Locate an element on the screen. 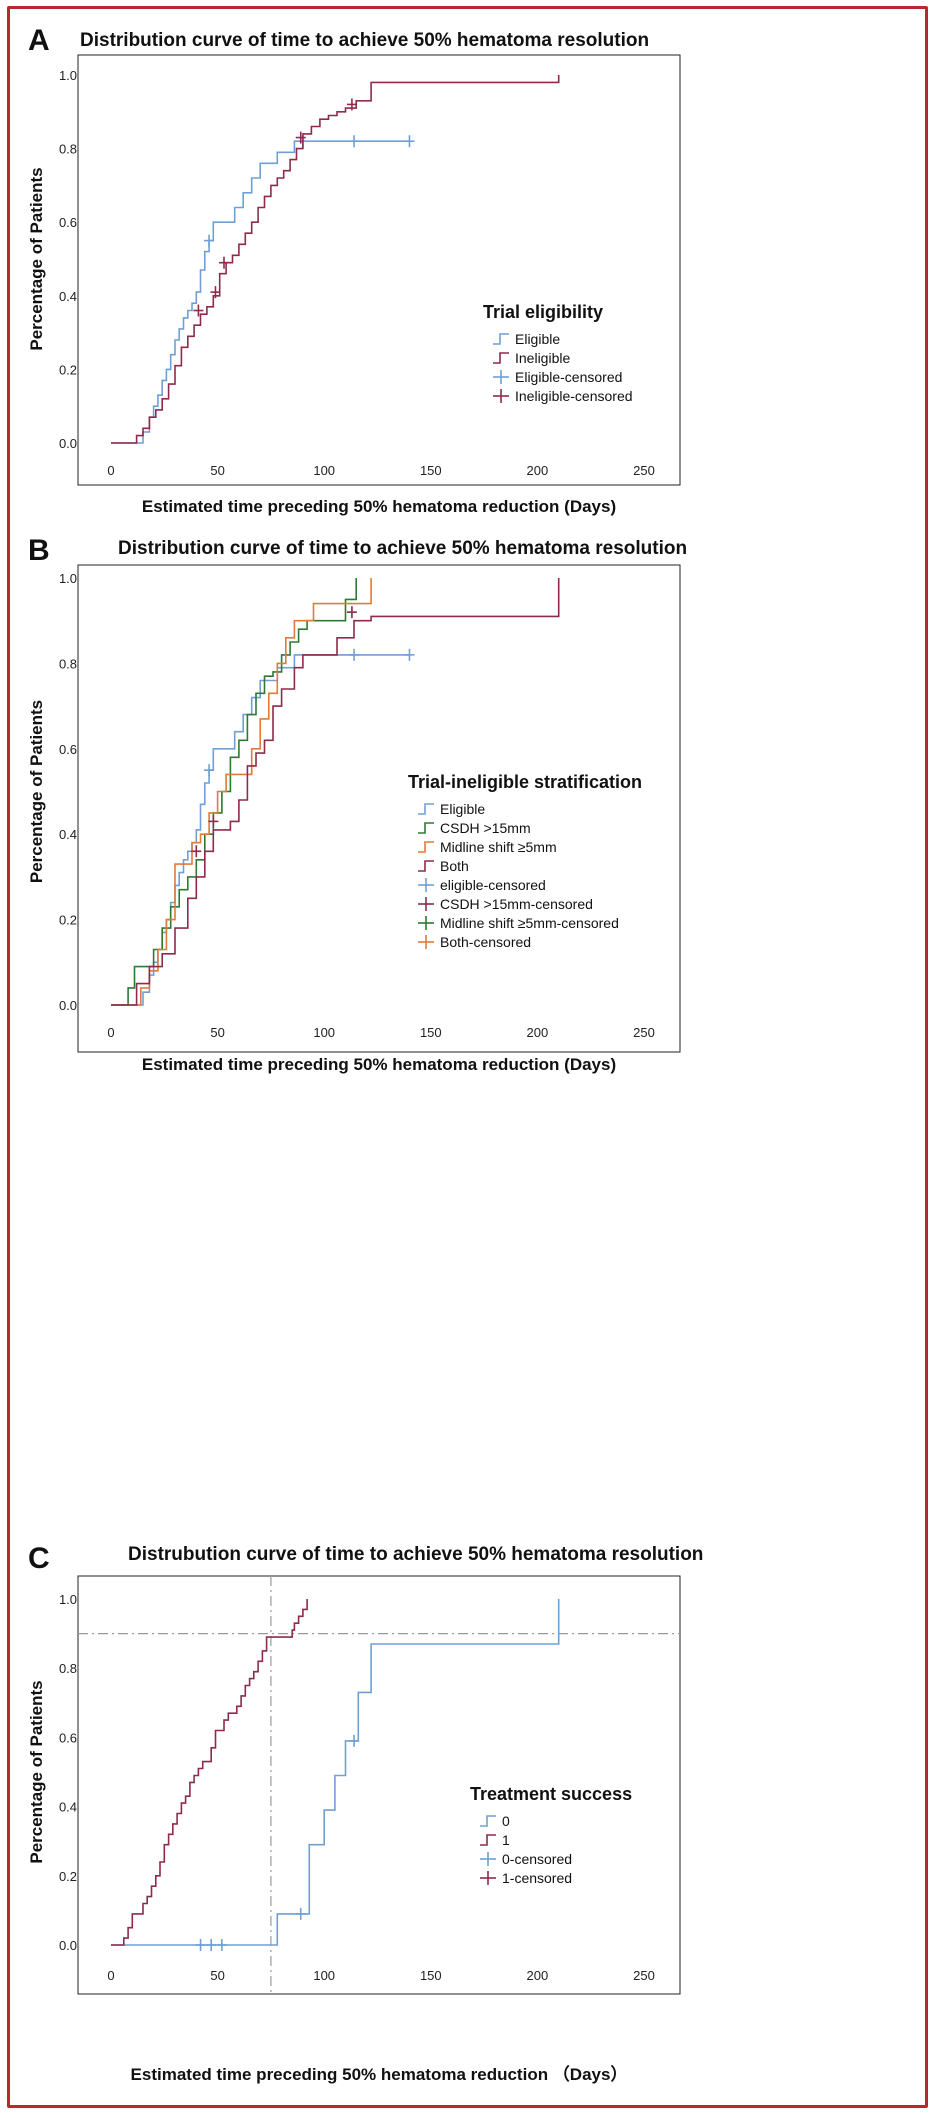 This screenshot has width=939, height=2118. legend-item: 1 is located at coordinates (495, 1840).